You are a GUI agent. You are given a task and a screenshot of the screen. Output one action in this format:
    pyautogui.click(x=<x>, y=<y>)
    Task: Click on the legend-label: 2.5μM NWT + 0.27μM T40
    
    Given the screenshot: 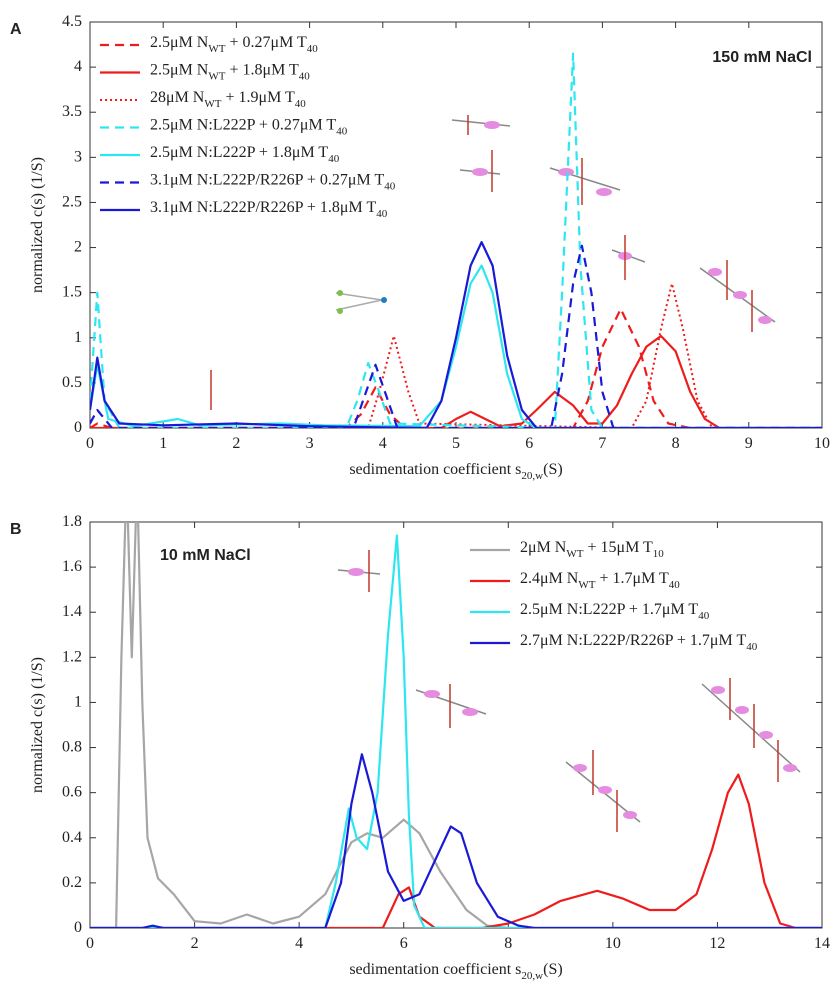 What is the action you would take?
    pyautogui.click(x=234, y=44)
    